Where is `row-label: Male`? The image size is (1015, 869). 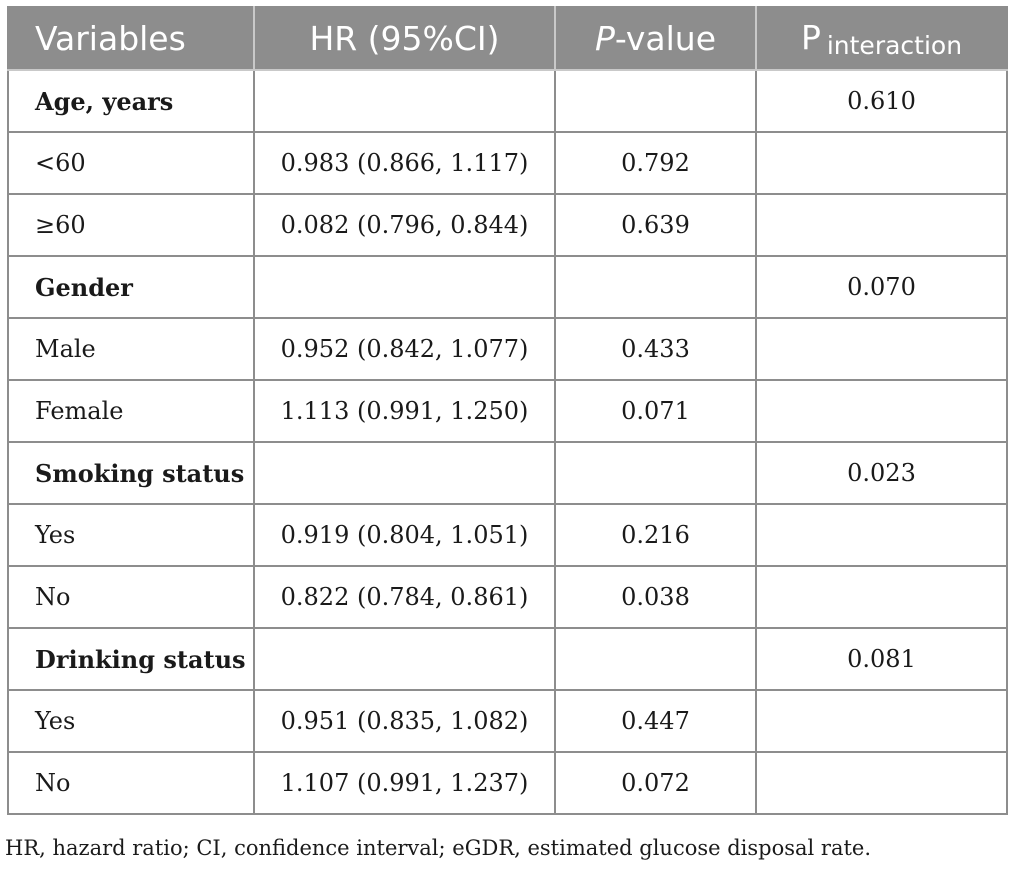
row-label: Male is located at coordinates (131, 349).